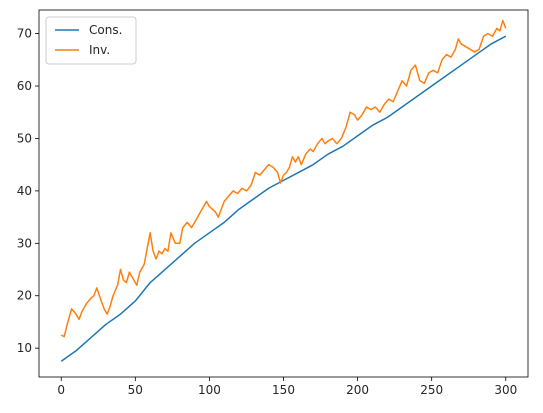  Describe the element at coordinates (24, 191) in the screenshot. I see `y-tick-label: 40` at that location.